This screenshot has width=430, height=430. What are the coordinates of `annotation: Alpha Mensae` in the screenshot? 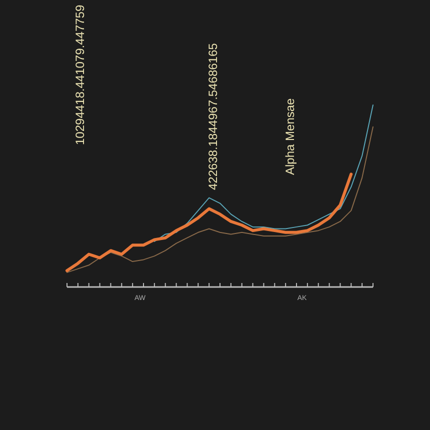 It's located at (290, 136).